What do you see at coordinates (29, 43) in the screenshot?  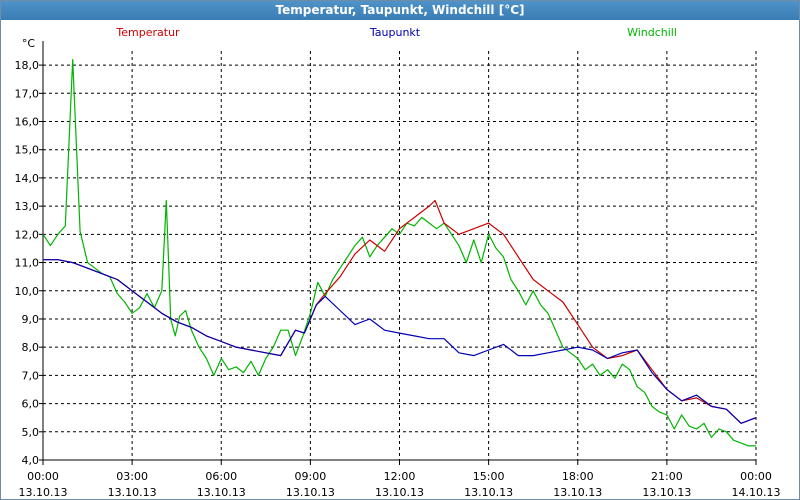 I see `y-axis-unit-label: °C` at bounding box center [29, 43].